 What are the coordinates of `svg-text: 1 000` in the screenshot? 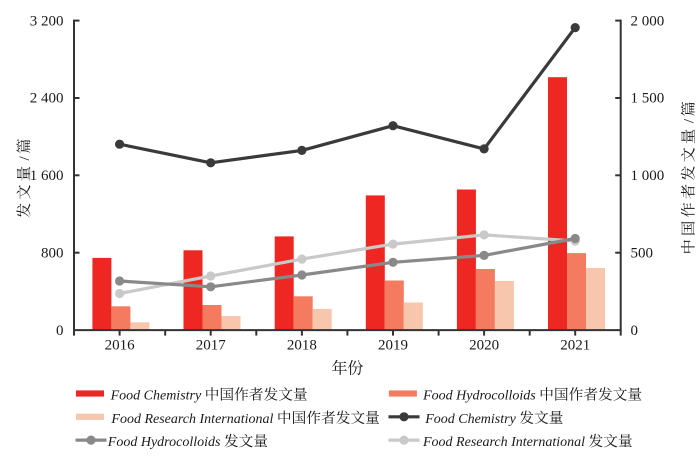 It's located at (648, 176).